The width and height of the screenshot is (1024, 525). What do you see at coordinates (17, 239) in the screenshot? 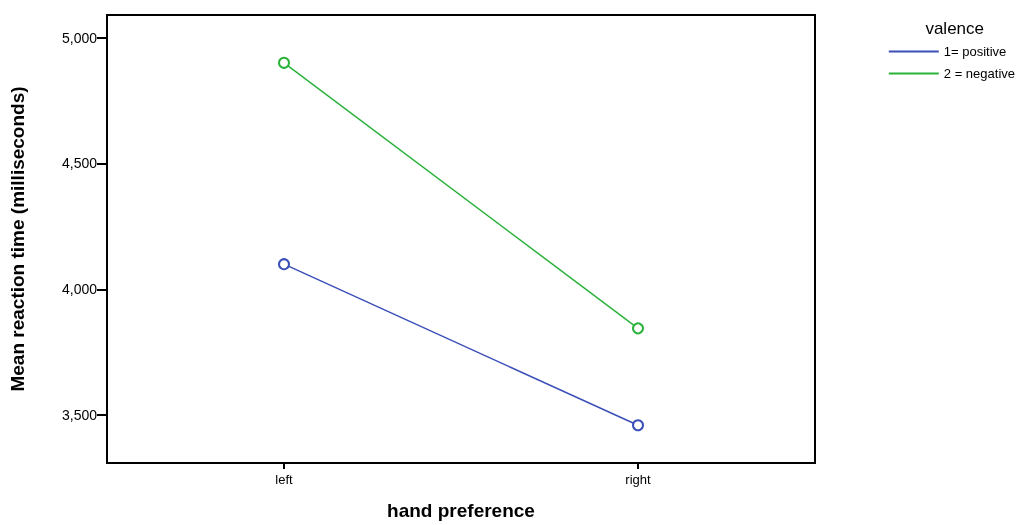
I see `y-axis-title: Mean reaction time (milliseconds)` at bounding box center [17, 239].